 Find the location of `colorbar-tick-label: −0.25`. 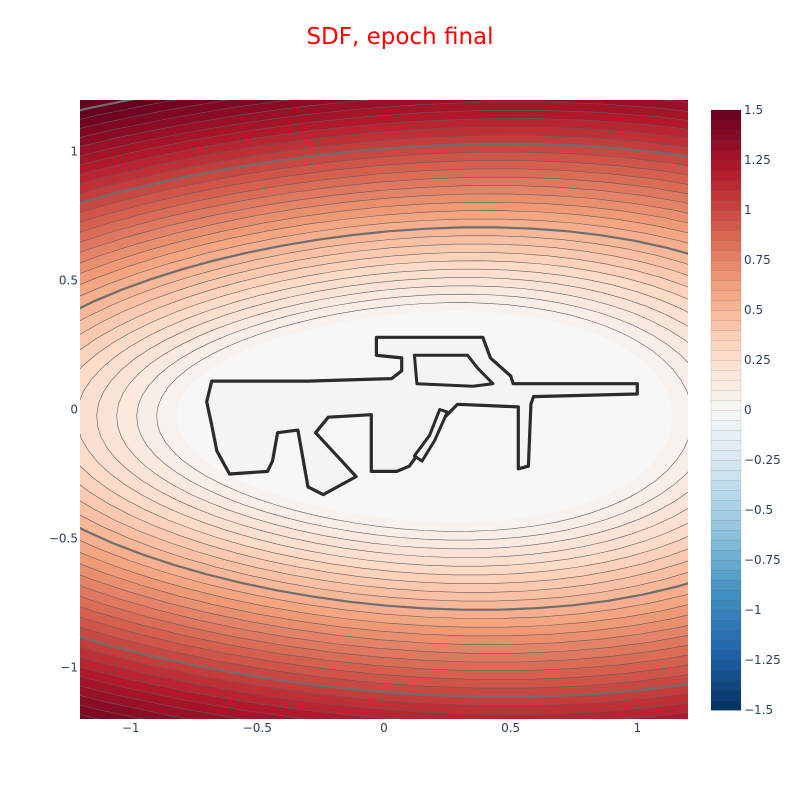

colorbar-tick-label: −0.25 is located at coordinates (762, 460).